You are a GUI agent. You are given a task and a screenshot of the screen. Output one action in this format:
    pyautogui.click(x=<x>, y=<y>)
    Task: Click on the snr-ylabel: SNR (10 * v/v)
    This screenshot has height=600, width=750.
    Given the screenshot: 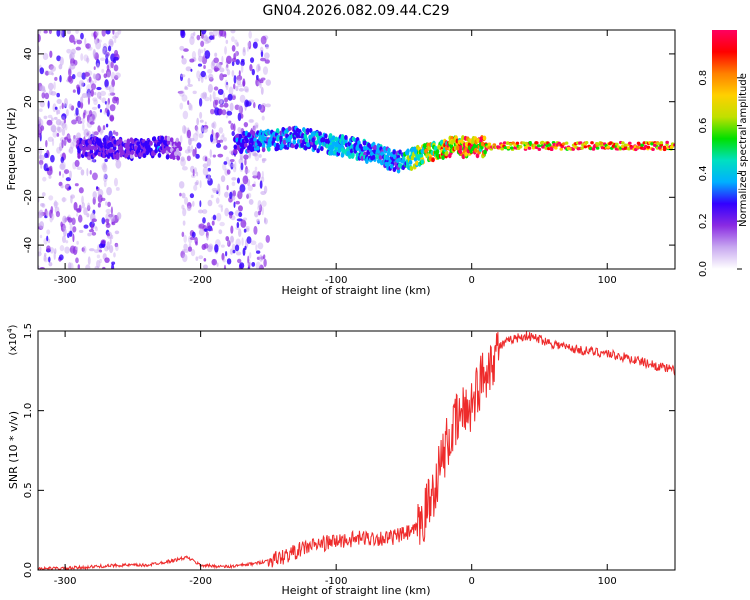 What is the action you would take?
    pyautogui.click(x=13, y=450)
    